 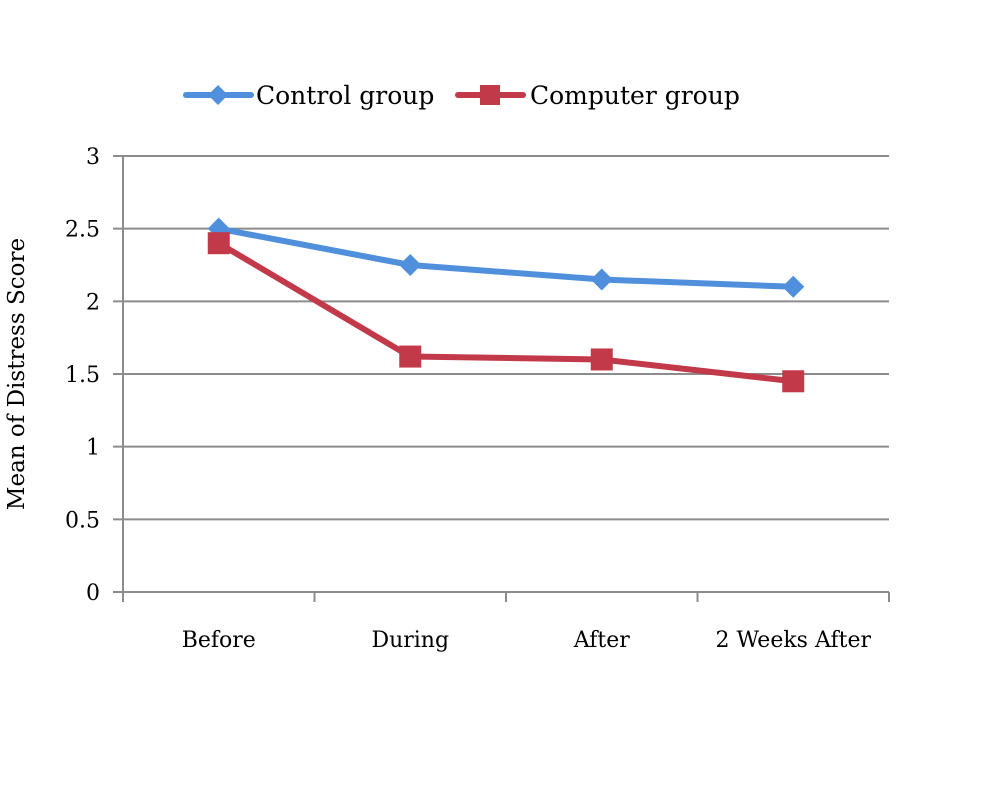 What do you see at coordinates (345, 95) in the screenshot?
I see `legend-label-control: Control group` at bounding box center [345, 95].